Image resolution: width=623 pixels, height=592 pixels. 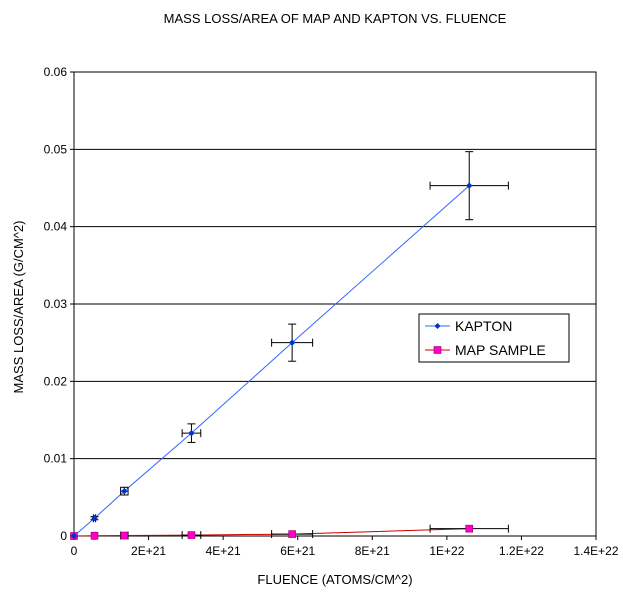 I want to click on y-tick-label: 0.01, so click(x=56, y=459).